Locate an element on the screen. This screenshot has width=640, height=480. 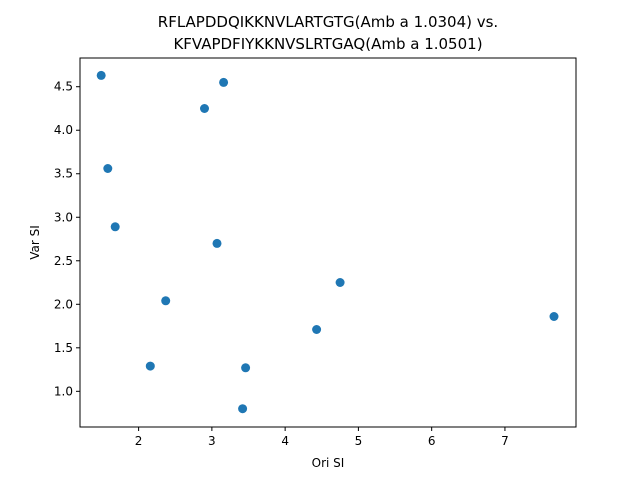
y-tick-label: 2.0 is located at coordinates (63, 304).